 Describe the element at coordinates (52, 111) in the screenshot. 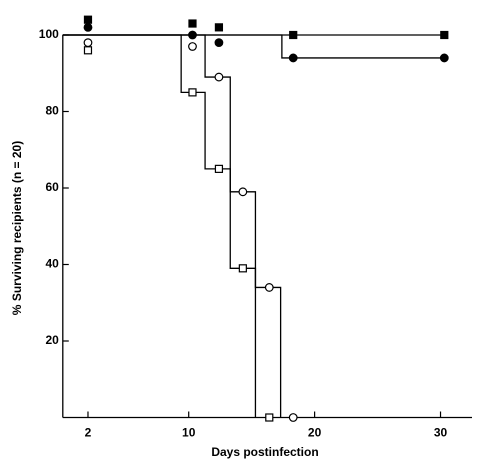

I see `y-tick-label: 80` at that location.